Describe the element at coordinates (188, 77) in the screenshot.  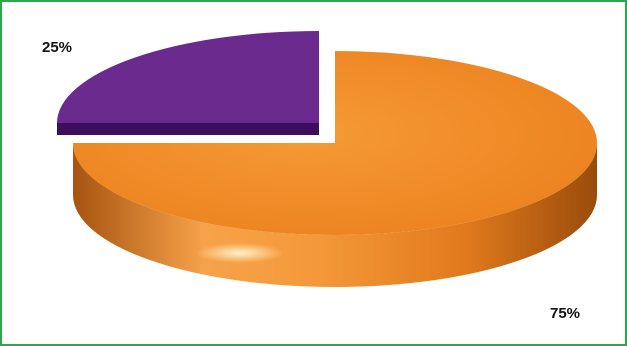
I see `minor-slice-top` at that location.